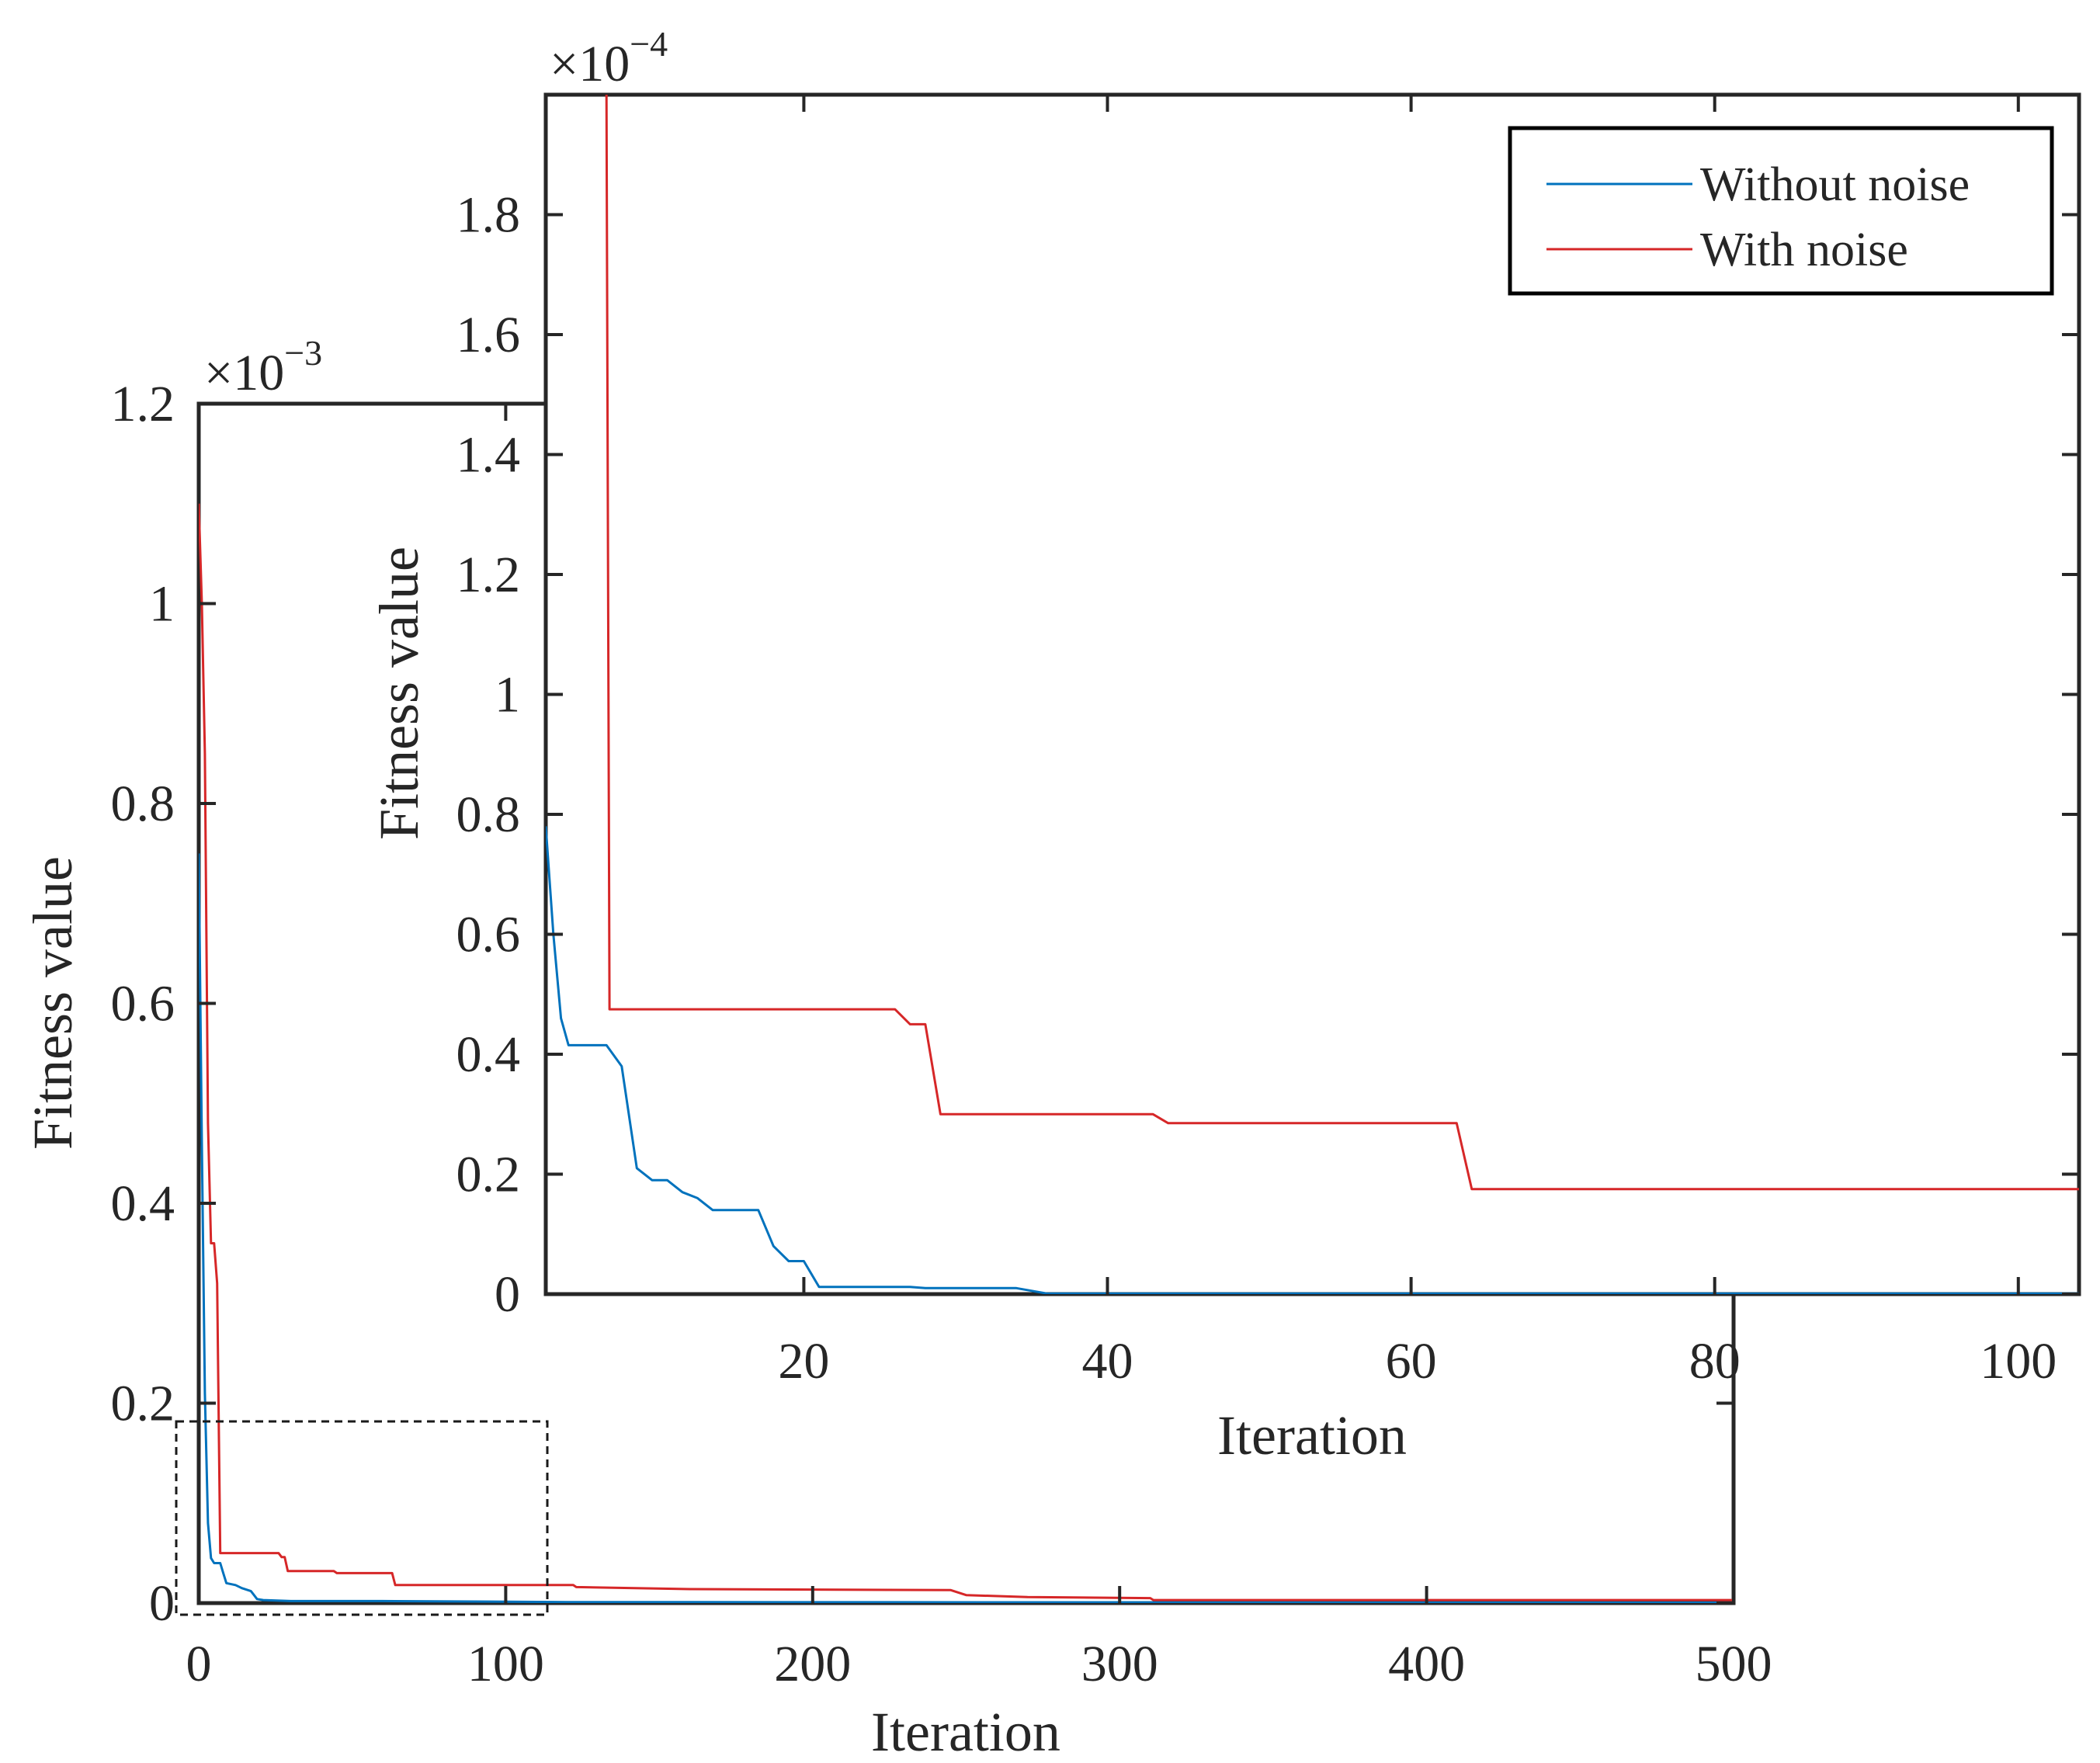 The image size is (2100, 1763). I want to click on main-y-tick-label: 0.6, so click(143, 1004).